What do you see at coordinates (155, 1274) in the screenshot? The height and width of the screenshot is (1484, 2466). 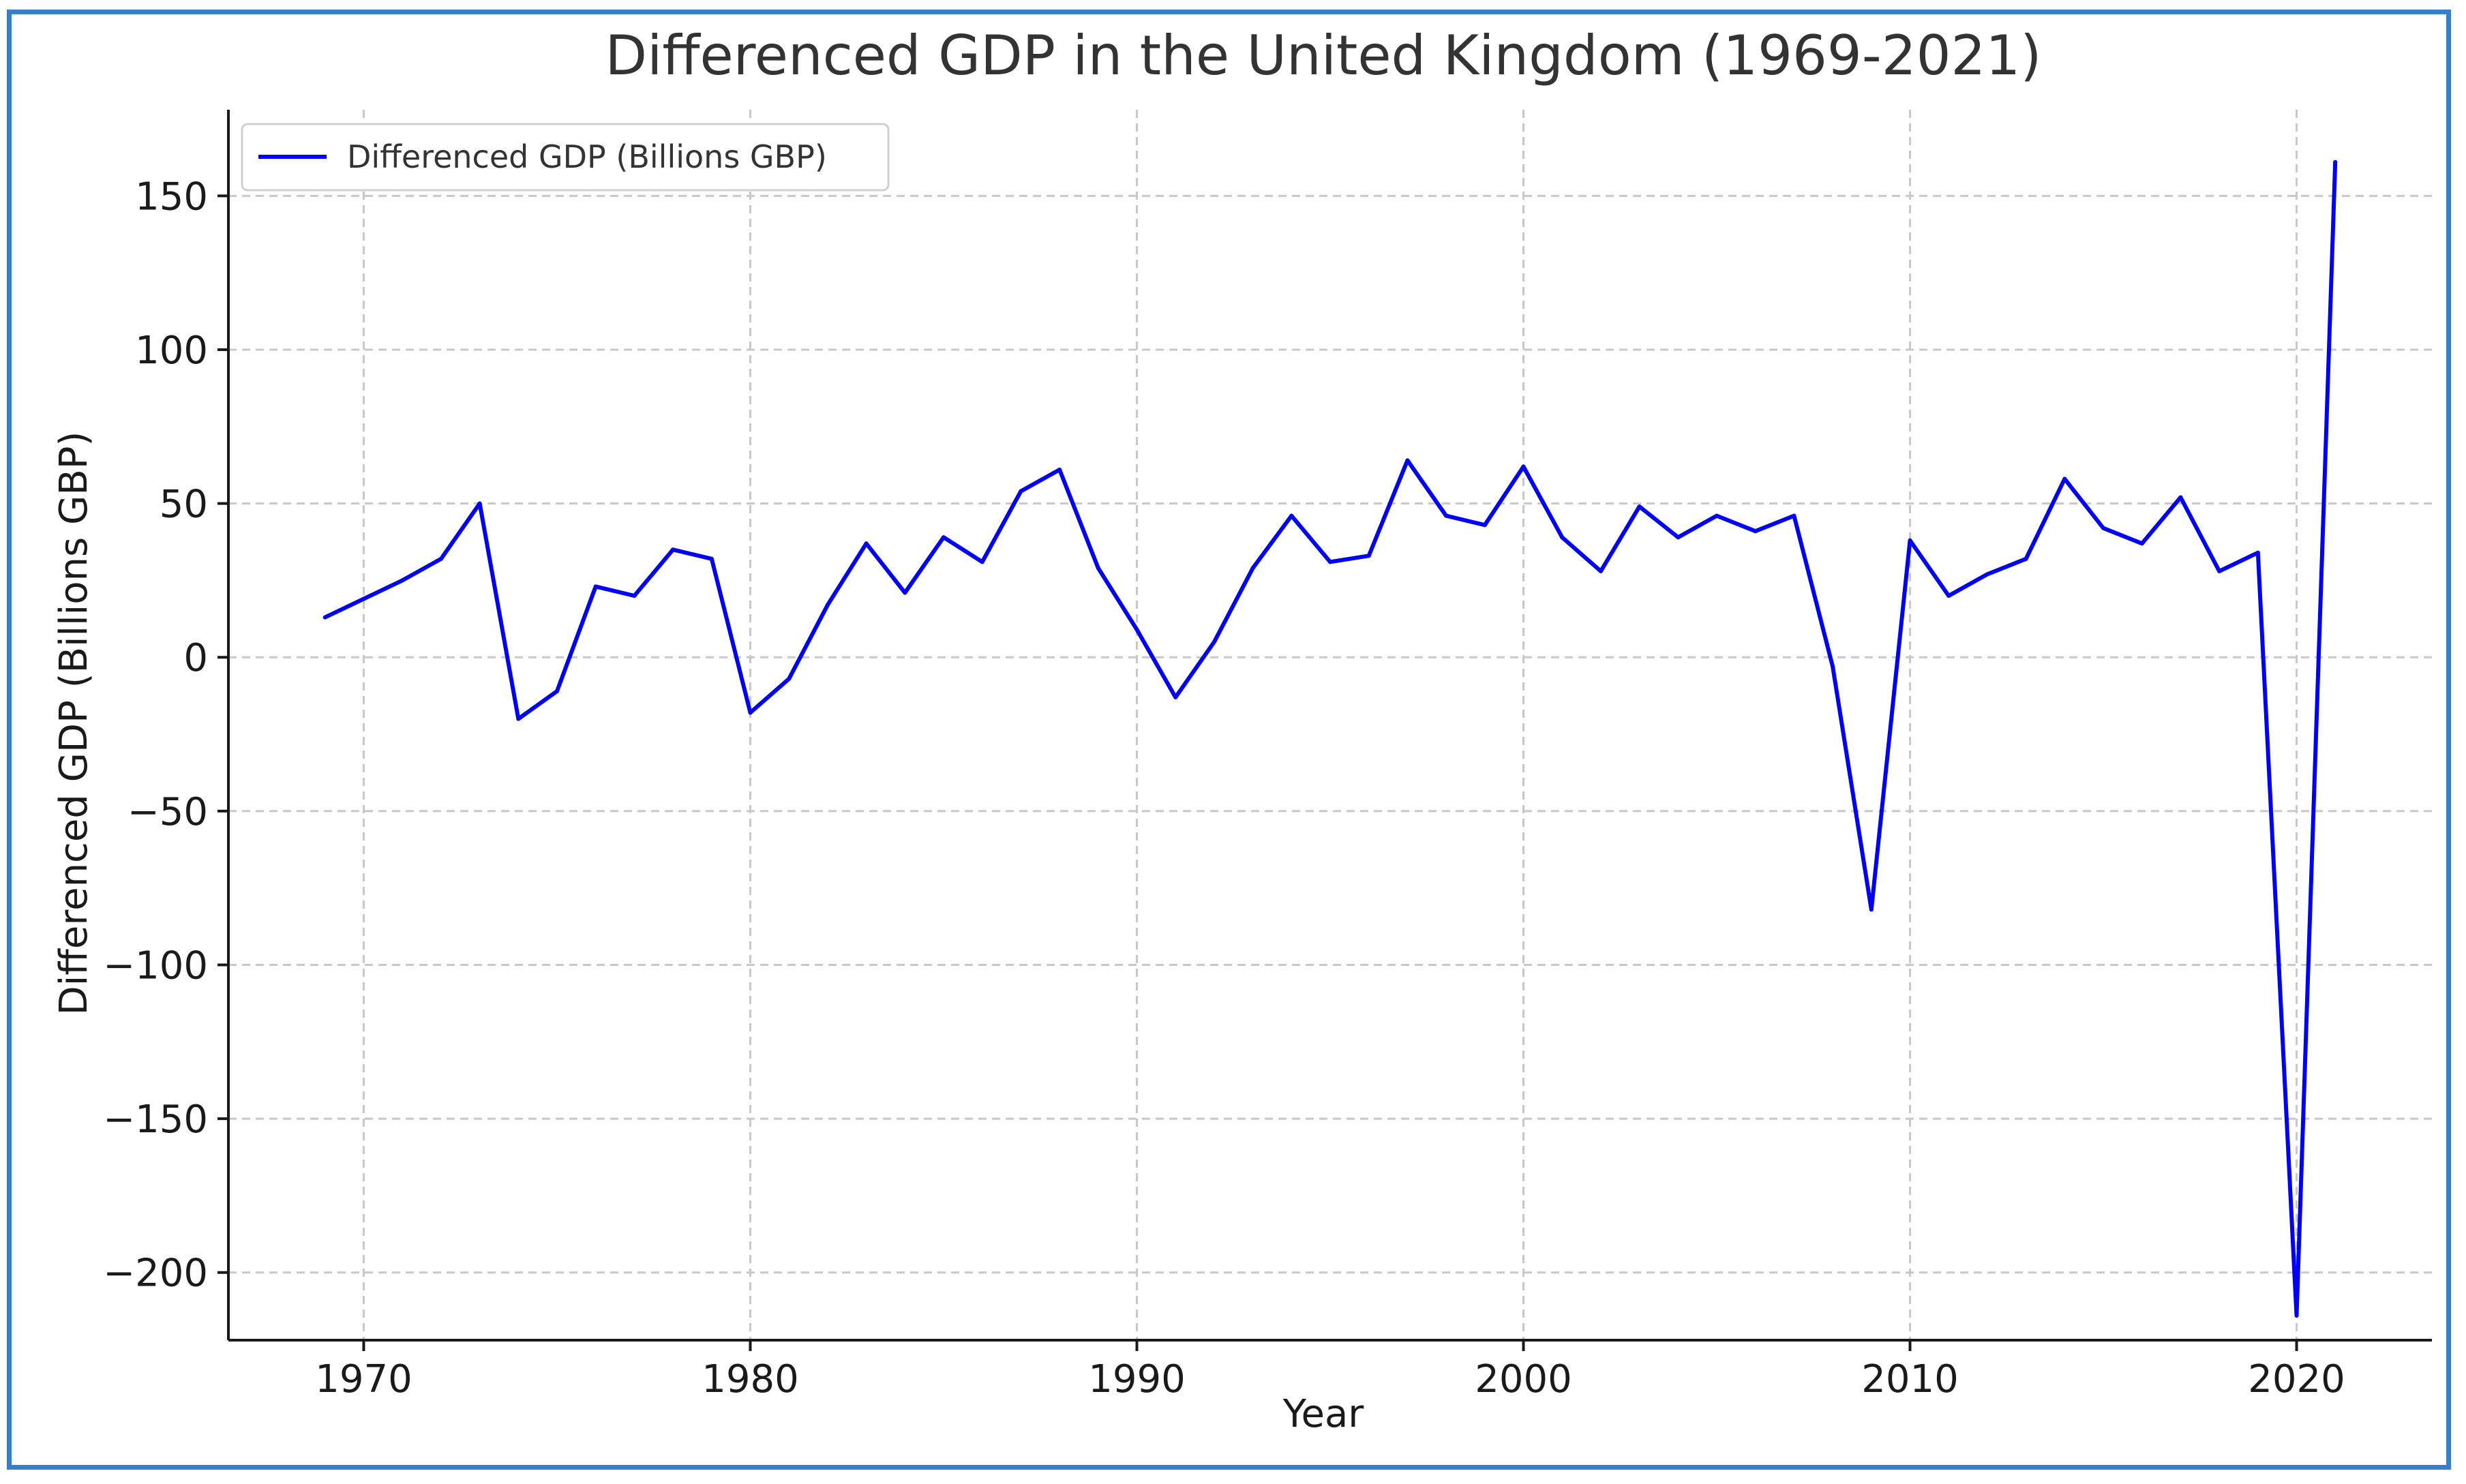 I see `y-tick-label: −200` at bounding box center [155, 1274].